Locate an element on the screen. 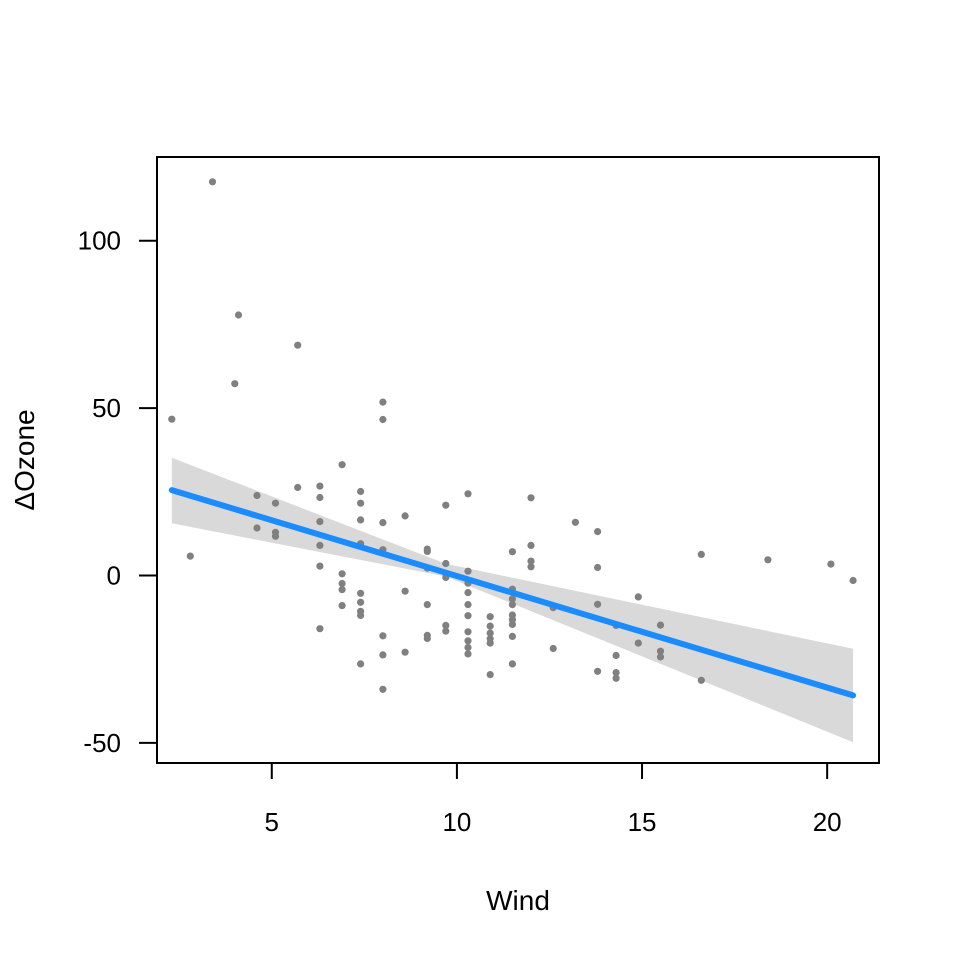 The height and width of the screenshot is (960, 960). x-axis-title: Wind is located at coordinates (518, 900).